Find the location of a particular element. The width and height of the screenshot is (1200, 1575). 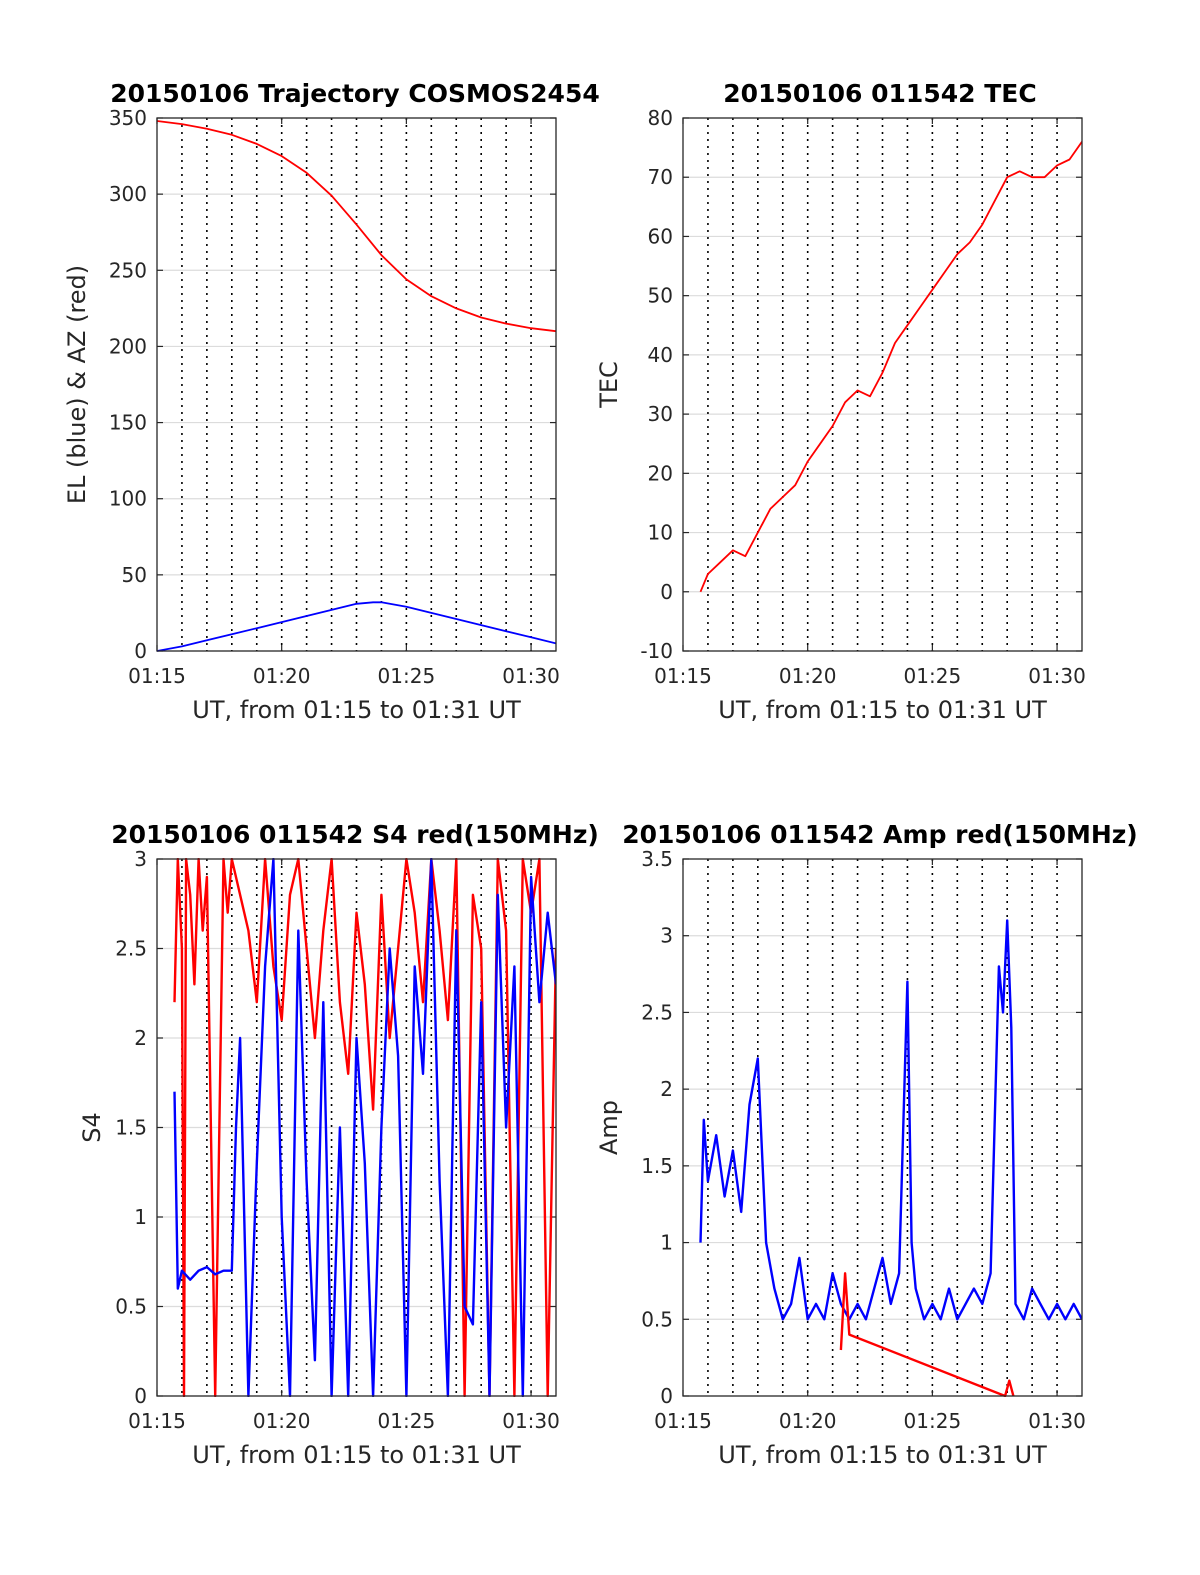

y-tick-label: 100 is located at coordinates (128, 499).